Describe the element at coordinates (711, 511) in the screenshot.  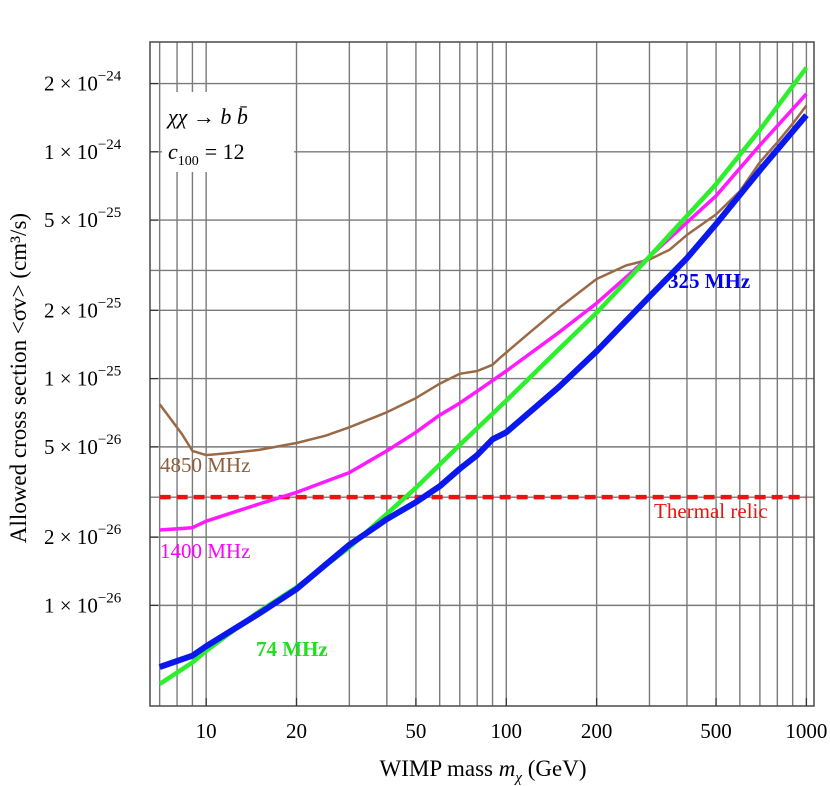
I see `label-thermal-relic: Thermal relic` at that location.